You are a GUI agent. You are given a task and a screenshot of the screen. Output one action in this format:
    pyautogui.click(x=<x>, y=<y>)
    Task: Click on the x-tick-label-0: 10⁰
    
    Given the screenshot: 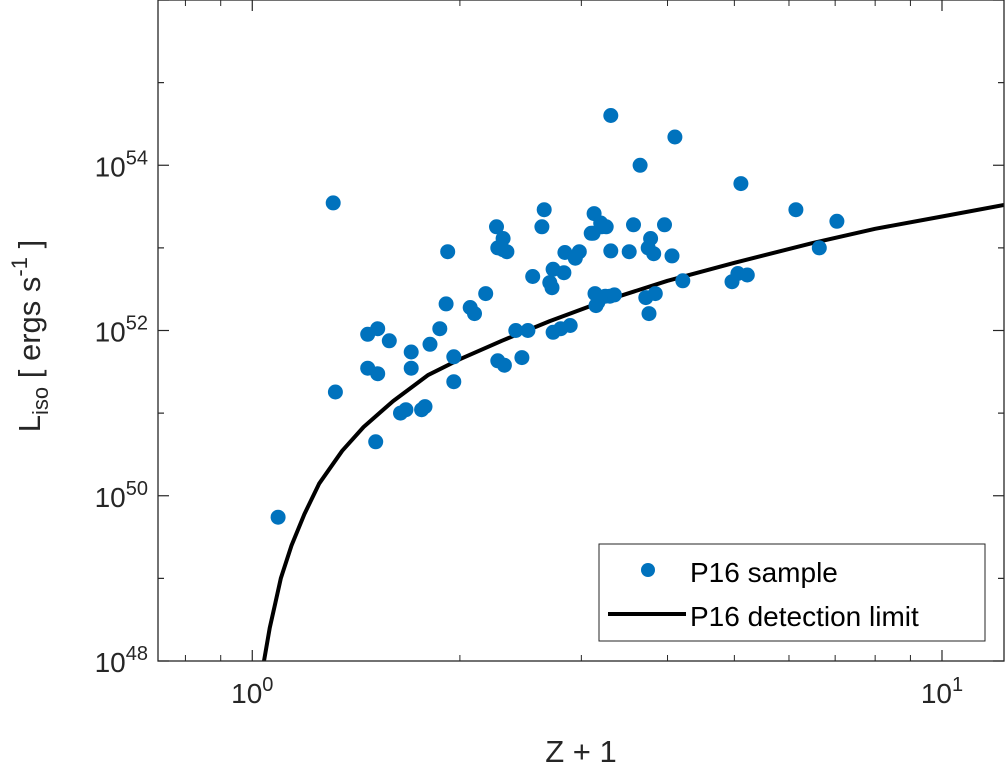 What is the action you would take?
    pyautogui.click(x=252, y=691)
    